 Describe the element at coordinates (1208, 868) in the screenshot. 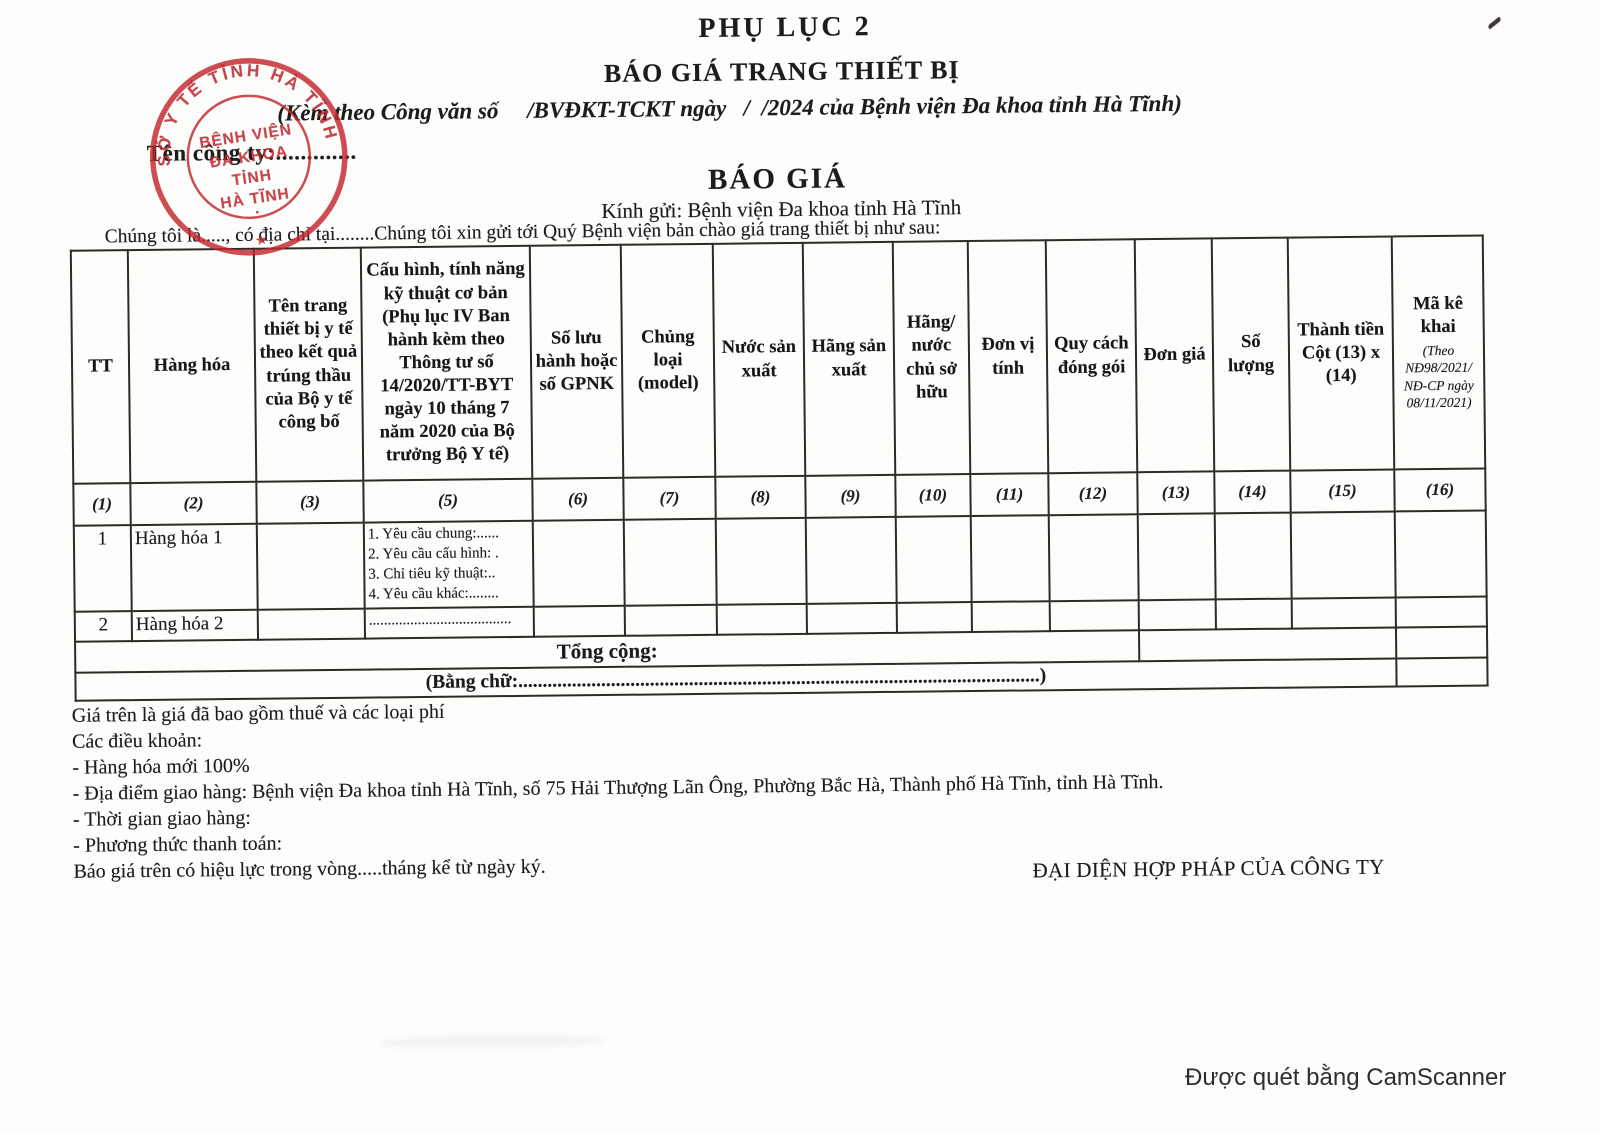

I see `signature-heading: ĐẠI DIỆN HỢP PHÁP CỦA CÔNG TY` at that location.